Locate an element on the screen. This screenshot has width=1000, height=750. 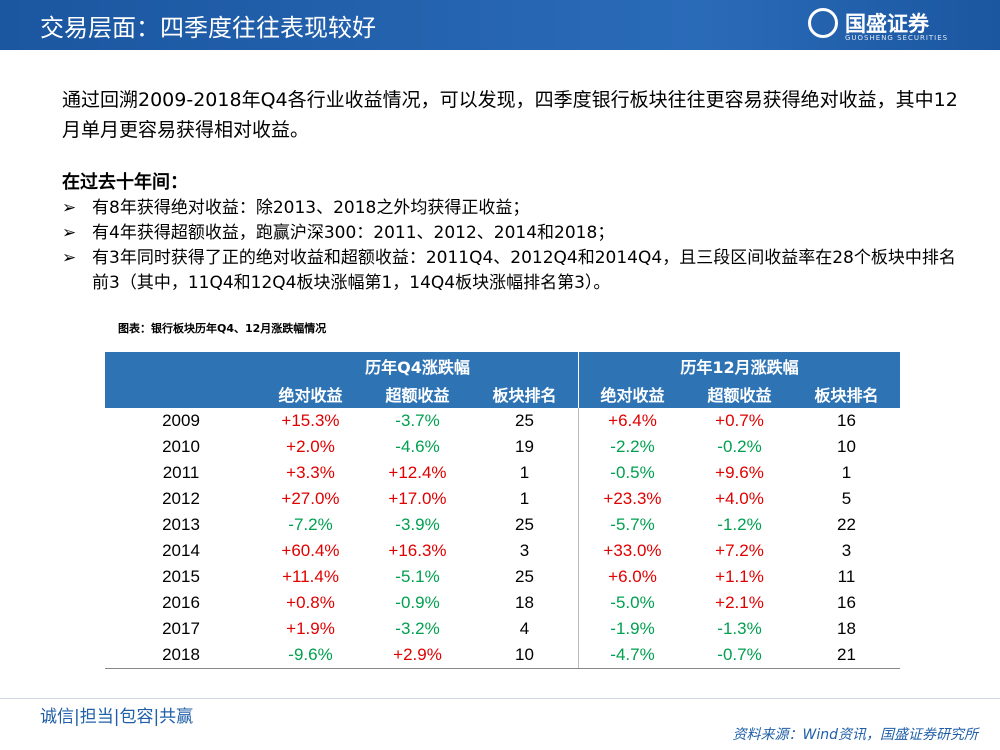
value-cell: -0.5% is located at coordinates (632, 472).